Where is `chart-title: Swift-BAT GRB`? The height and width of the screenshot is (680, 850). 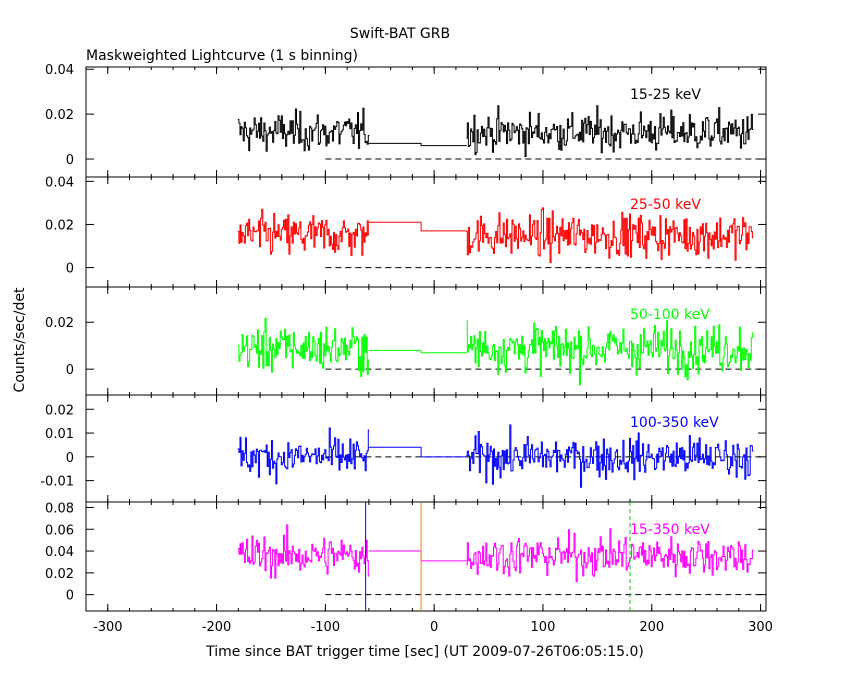
chart-title: Swift-BAT GRB is located at coordinates (400, 34).